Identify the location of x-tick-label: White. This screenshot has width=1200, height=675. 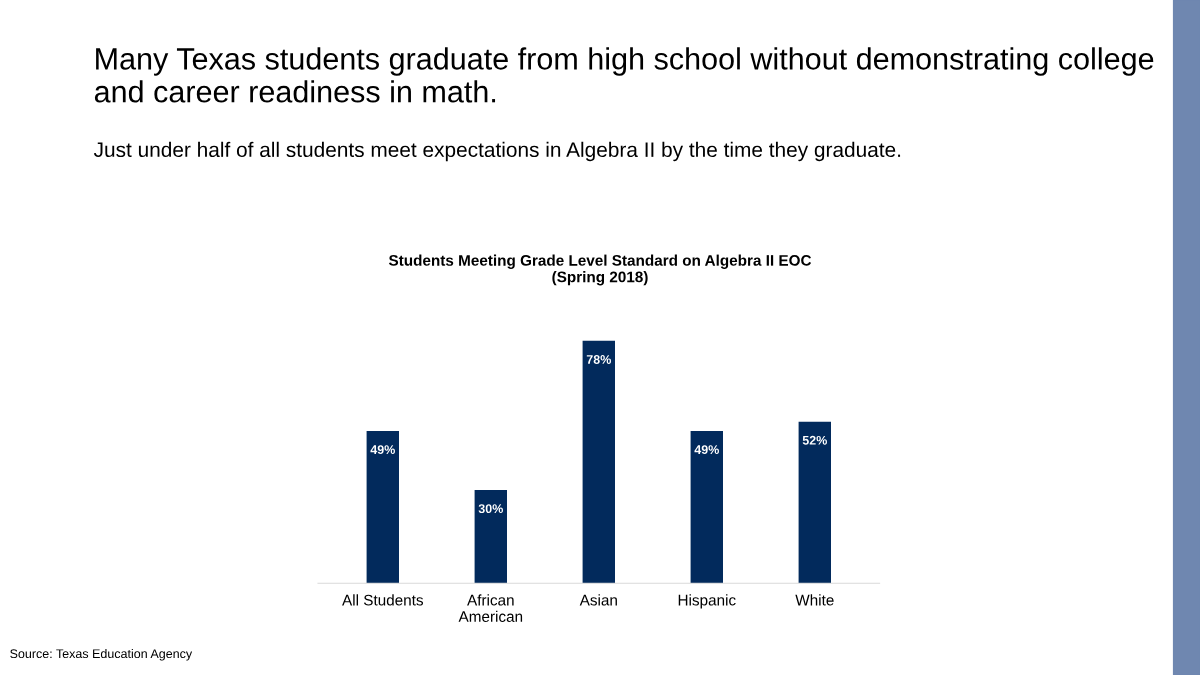
(814, 600).